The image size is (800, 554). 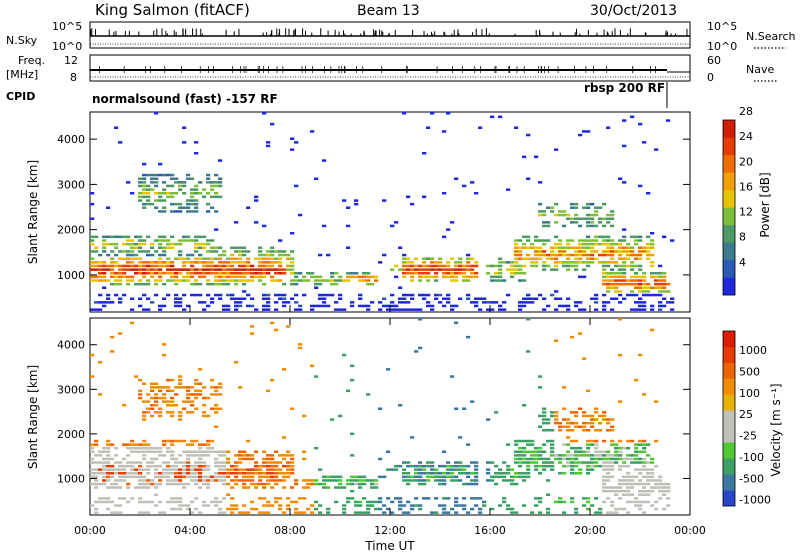 I want to click on velocity-colorbar-tick: -100, so click(x=751, y=457).